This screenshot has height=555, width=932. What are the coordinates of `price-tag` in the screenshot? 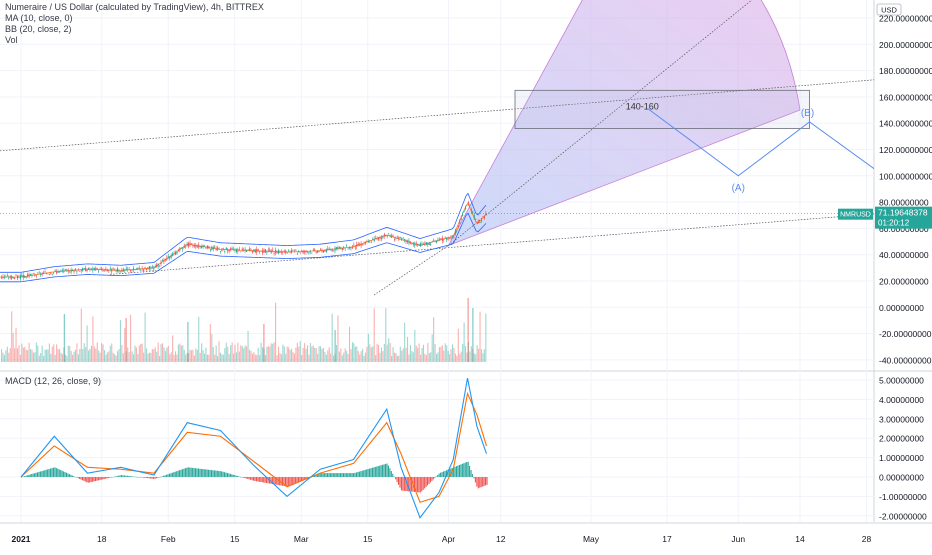 It's located at (903, 217).